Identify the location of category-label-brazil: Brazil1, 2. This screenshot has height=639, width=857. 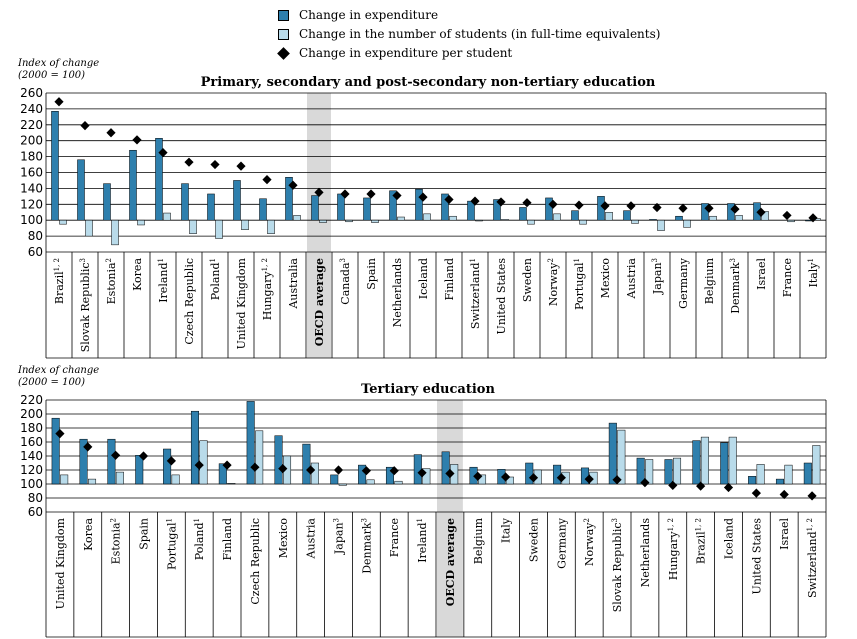
(59, 281).